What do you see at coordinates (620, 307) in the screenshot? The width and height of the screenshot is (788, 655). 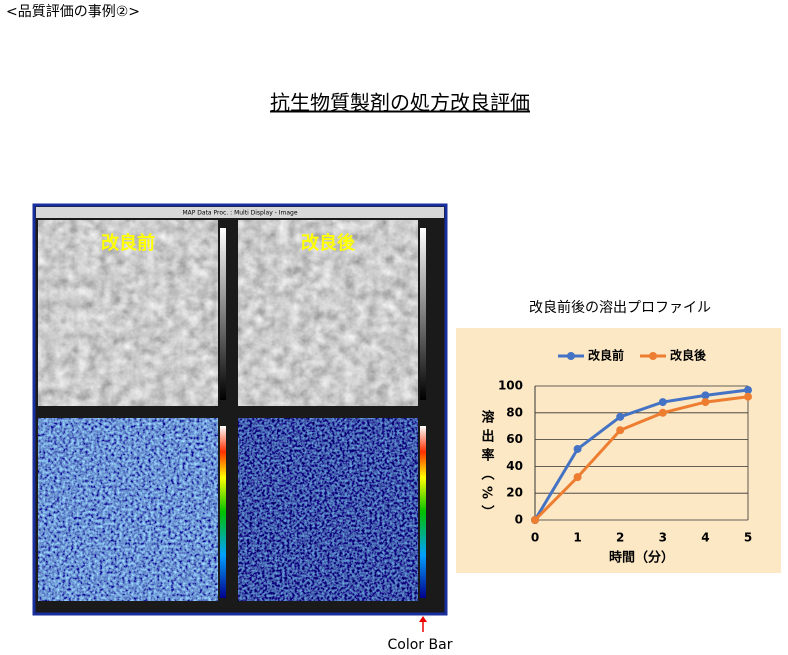 I see `chart-title: 改良前後の溶出プロファイル` at bounding box center [620, 307].